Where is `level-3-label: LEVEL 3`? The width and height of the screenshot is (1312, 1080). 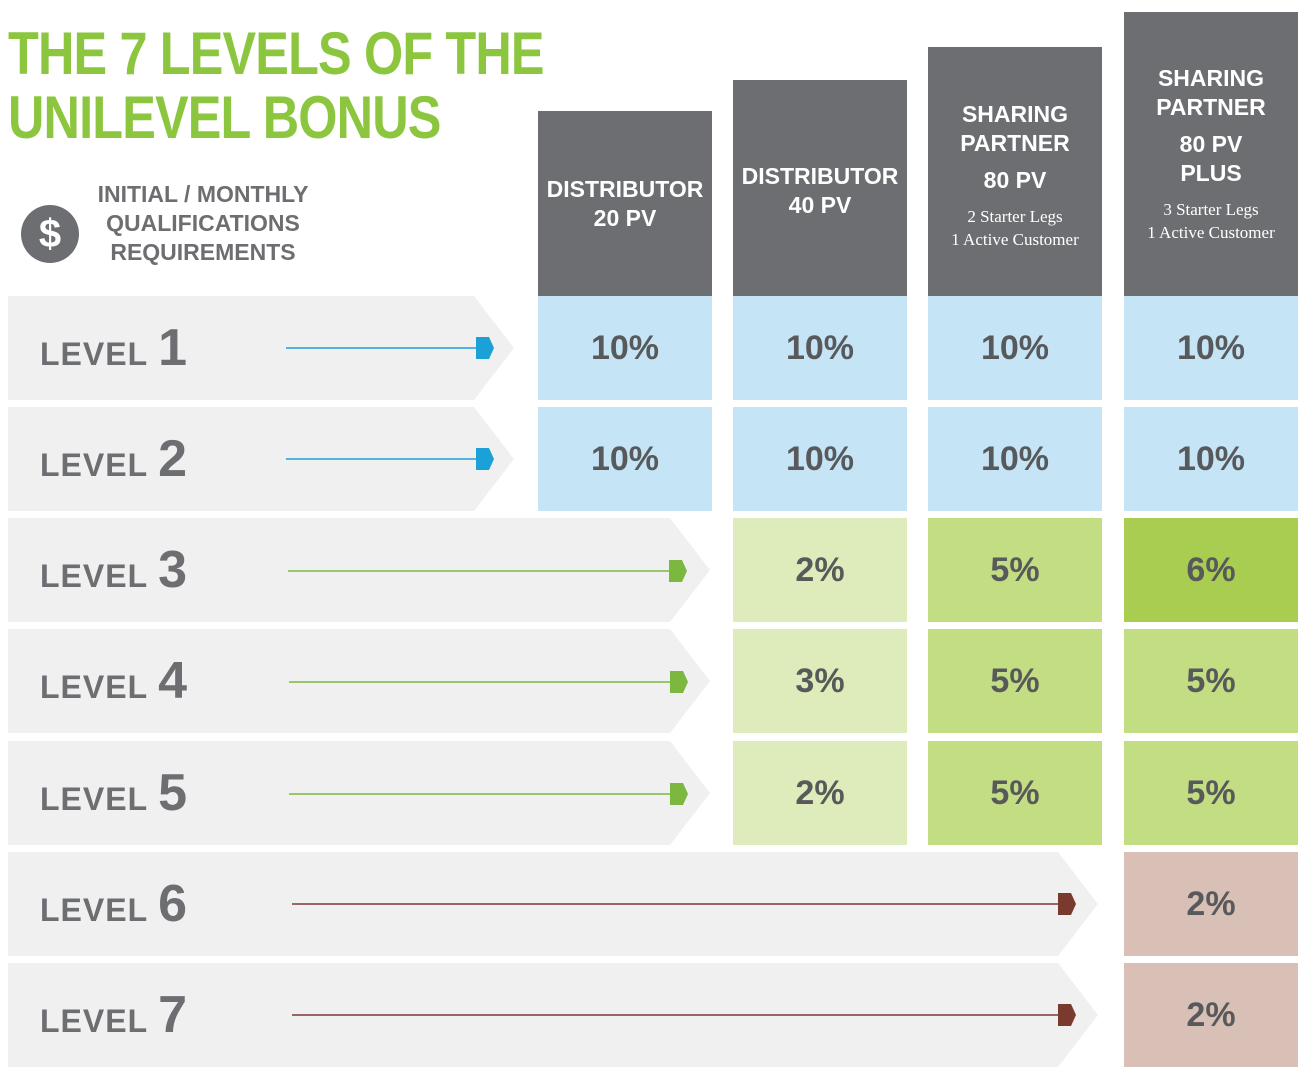
level-3-label: LEVEL 3 is located at coordinates (113, 570).